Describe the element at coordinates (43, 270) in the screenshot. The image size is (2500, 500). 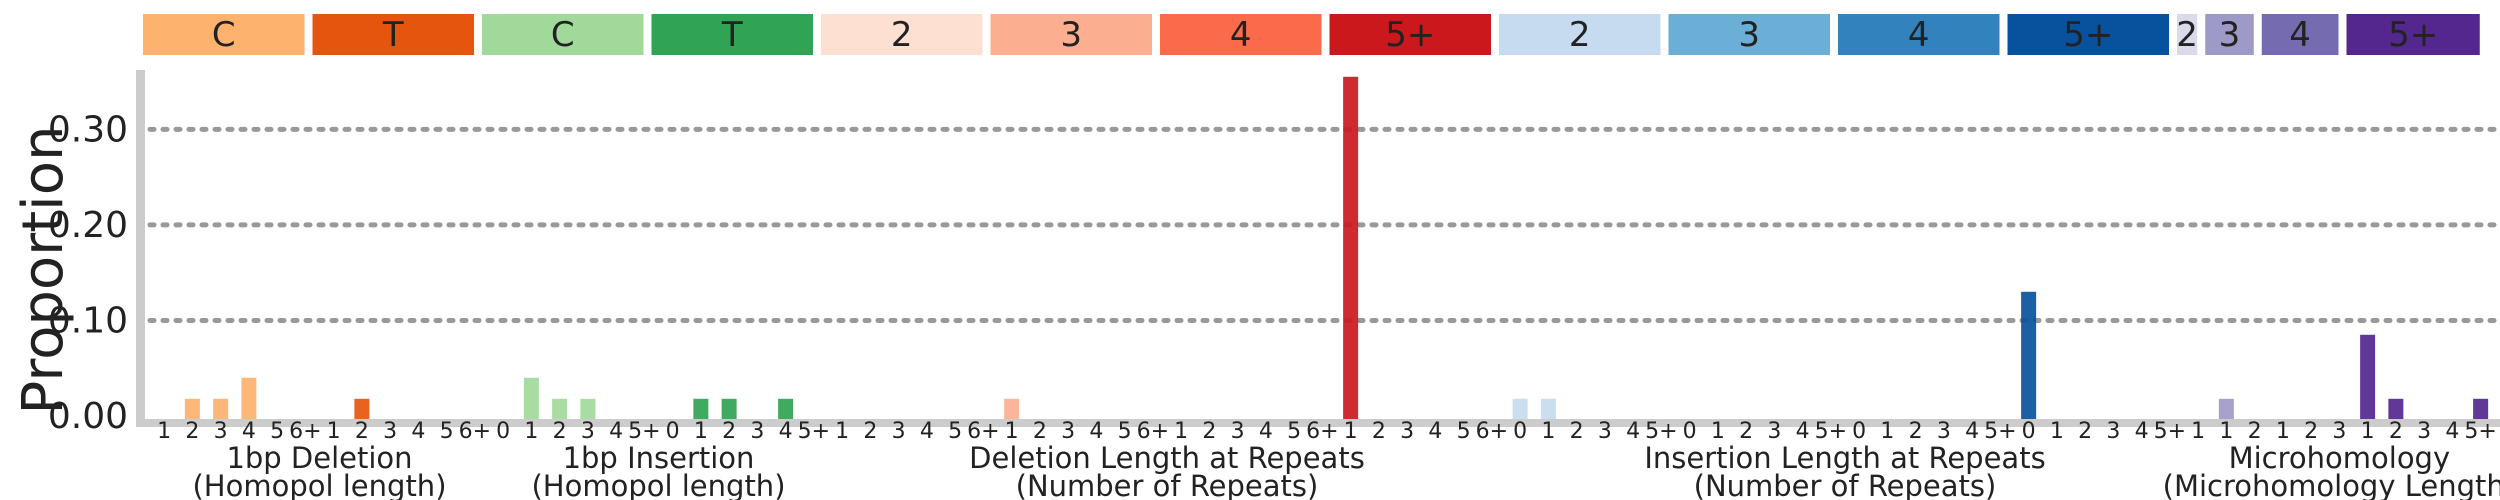
I see `y-axis-title: Proportion` at that location.